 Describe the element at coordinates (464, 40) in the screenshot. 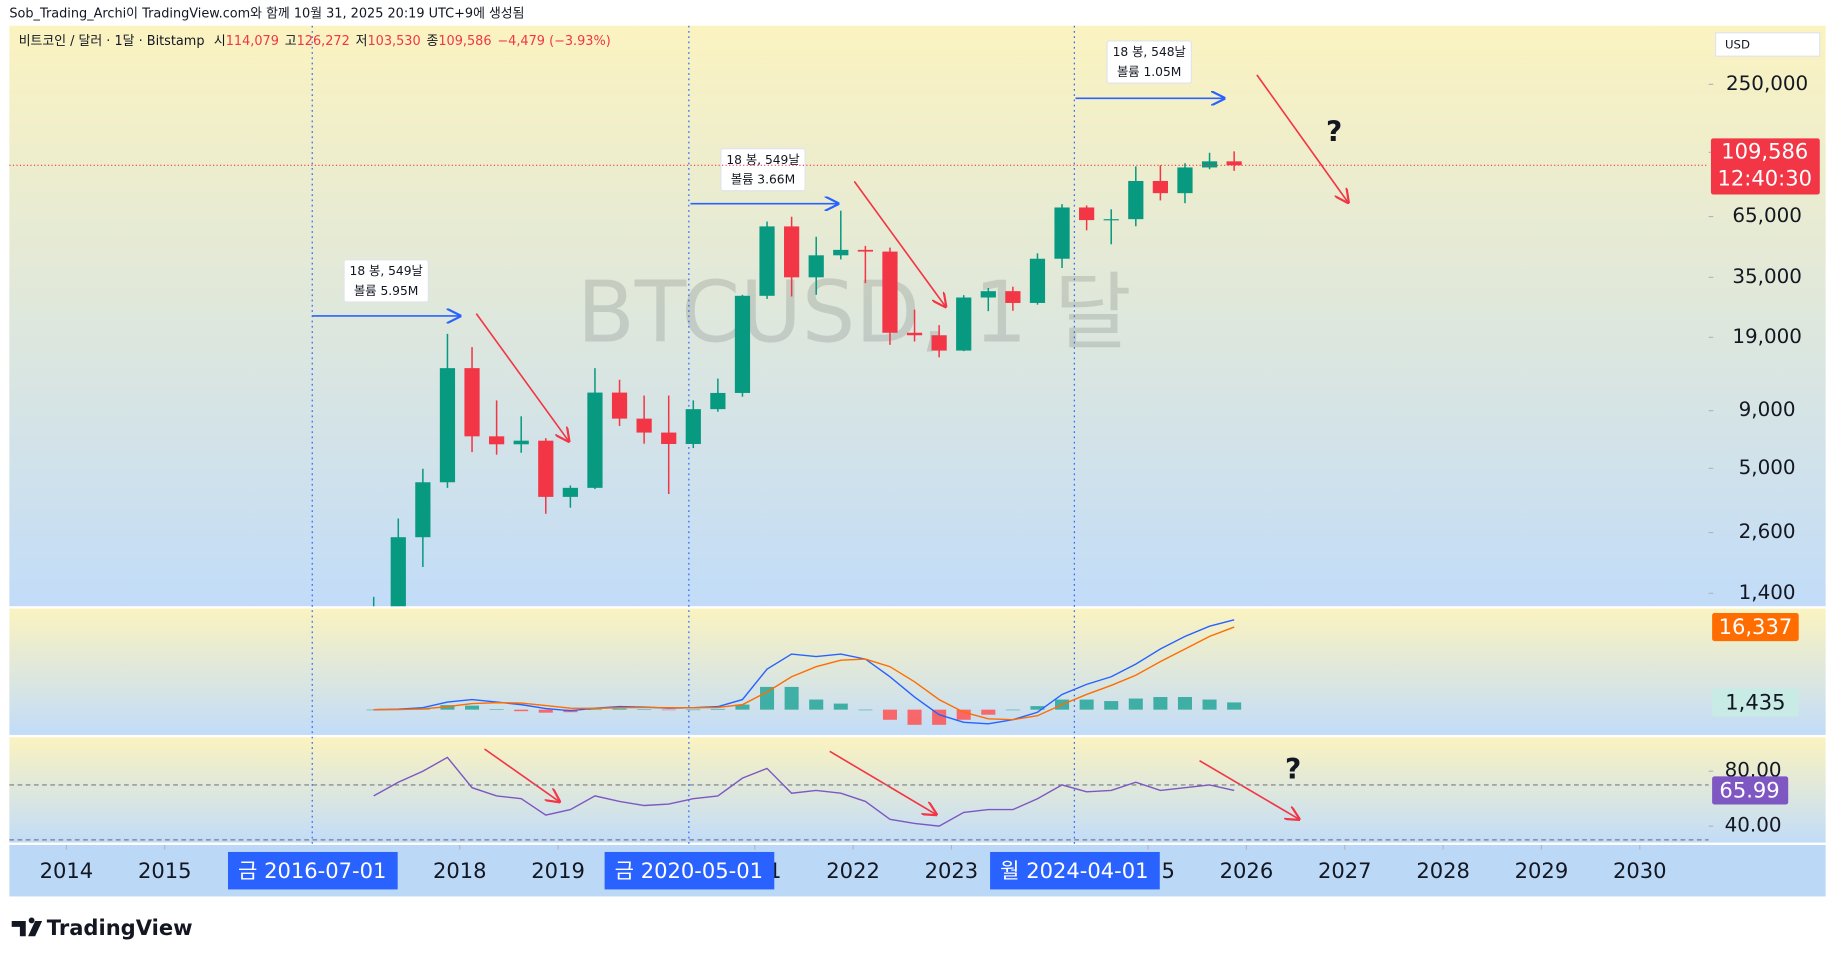

I see `close: 109,586` at that location.